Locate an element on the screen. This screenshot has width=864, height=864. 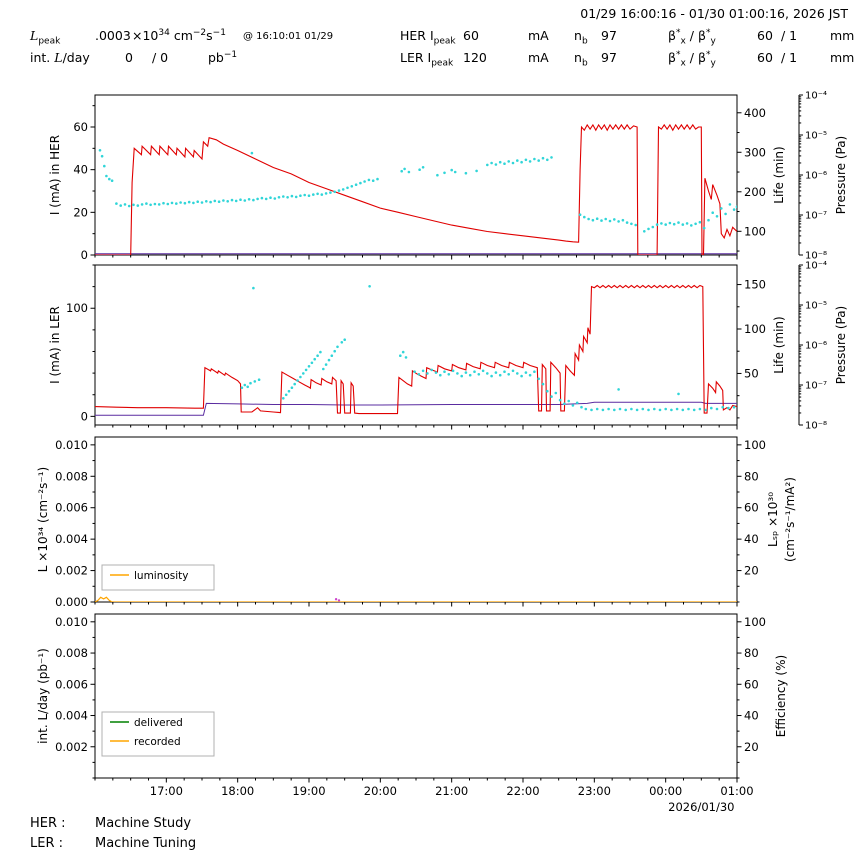
her-beta-slash: / 1 is located at coordinates (789, 35).